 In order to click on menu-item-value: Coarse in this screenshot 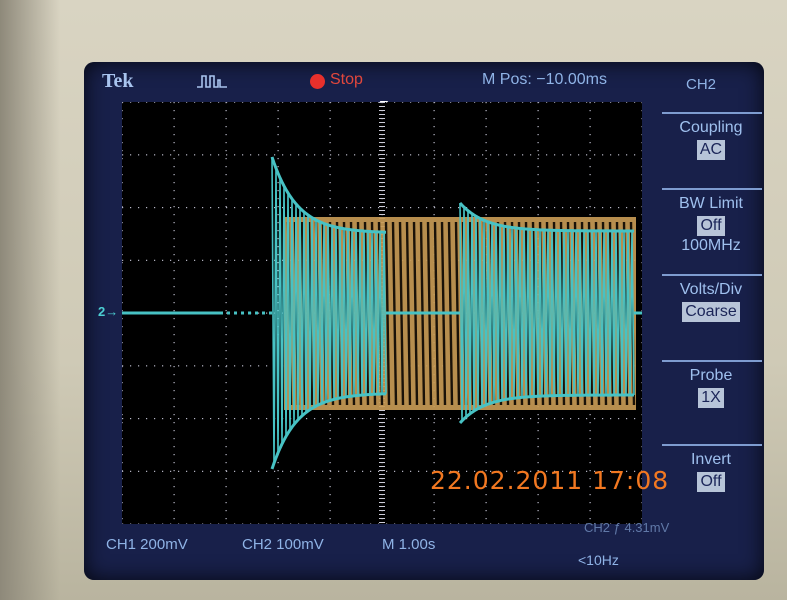, I will do `click(711, 312)`.